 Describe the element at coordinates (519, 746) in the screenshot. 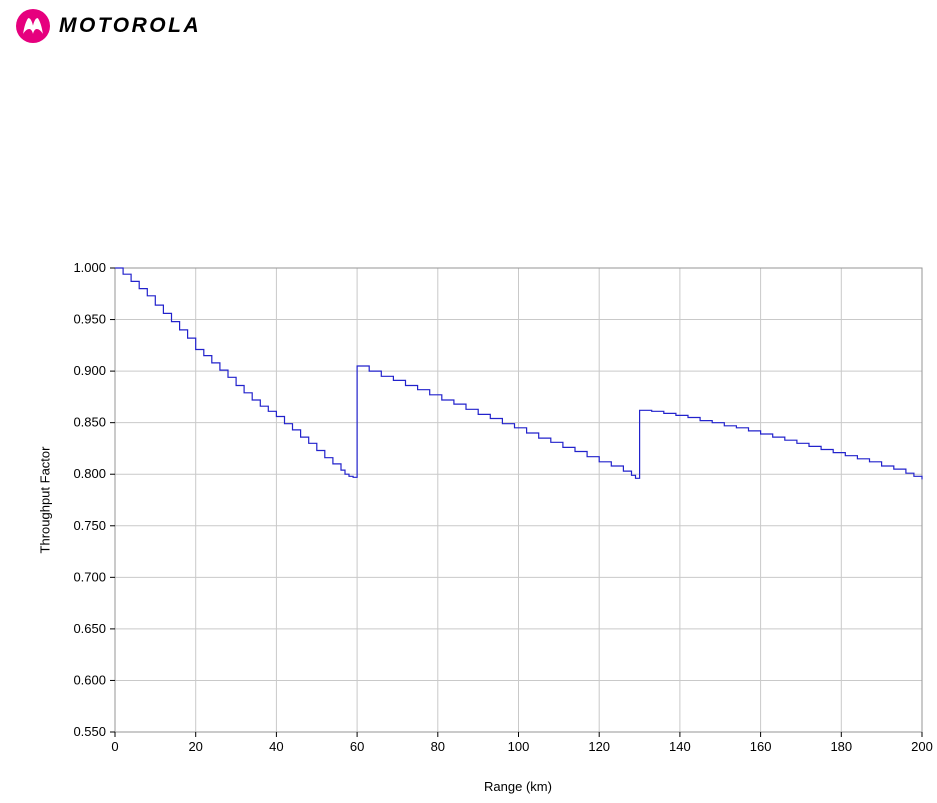

I see `x-tick-label: 100` at that location.